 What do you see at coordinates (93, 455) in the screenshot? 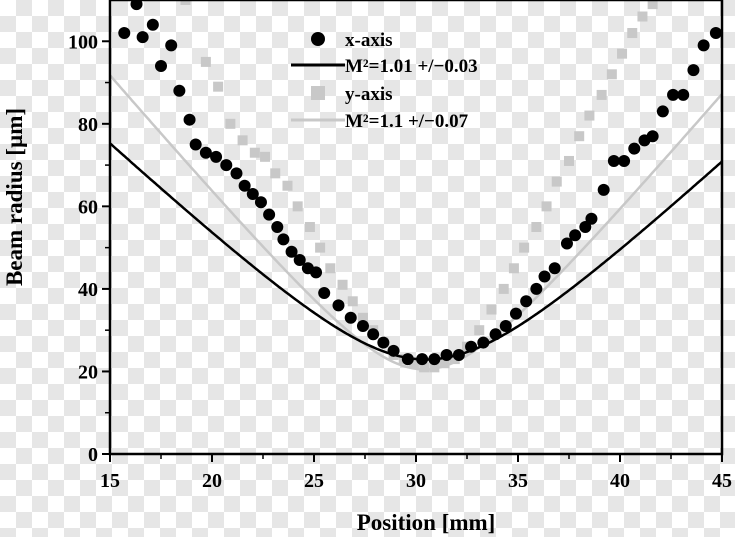
I see `y-tick-label: 0` at bounding box center [93, 455].